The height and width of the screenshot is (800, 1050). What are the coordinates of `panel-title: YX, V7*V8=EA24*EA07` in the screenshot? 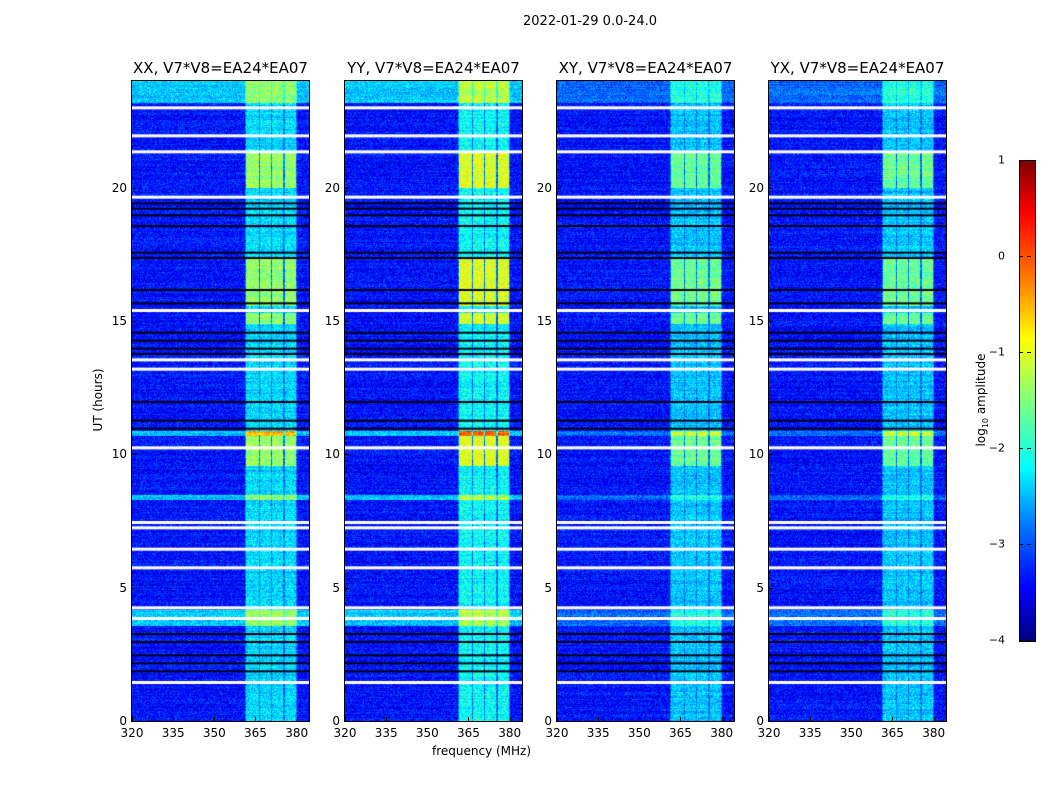 It's located at (857, 68).